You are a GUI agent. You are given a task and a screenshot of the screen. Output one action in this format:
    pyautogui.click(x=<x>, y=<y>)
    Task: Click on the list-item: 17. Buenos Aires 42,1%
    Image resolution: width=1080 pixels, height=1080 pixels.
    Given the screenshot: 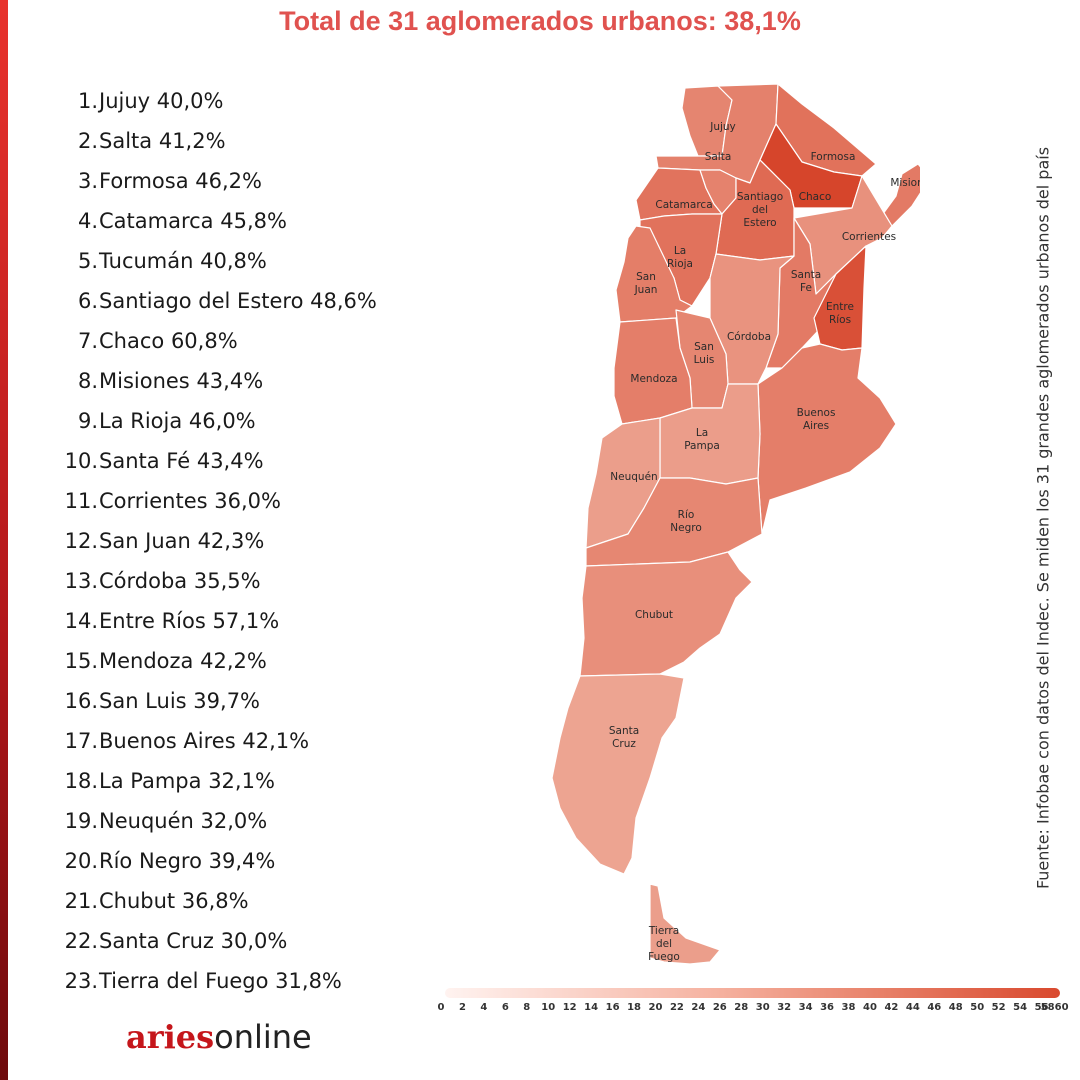 What is the action you would take?
    pyautogui.click(x=217, y=746)
    